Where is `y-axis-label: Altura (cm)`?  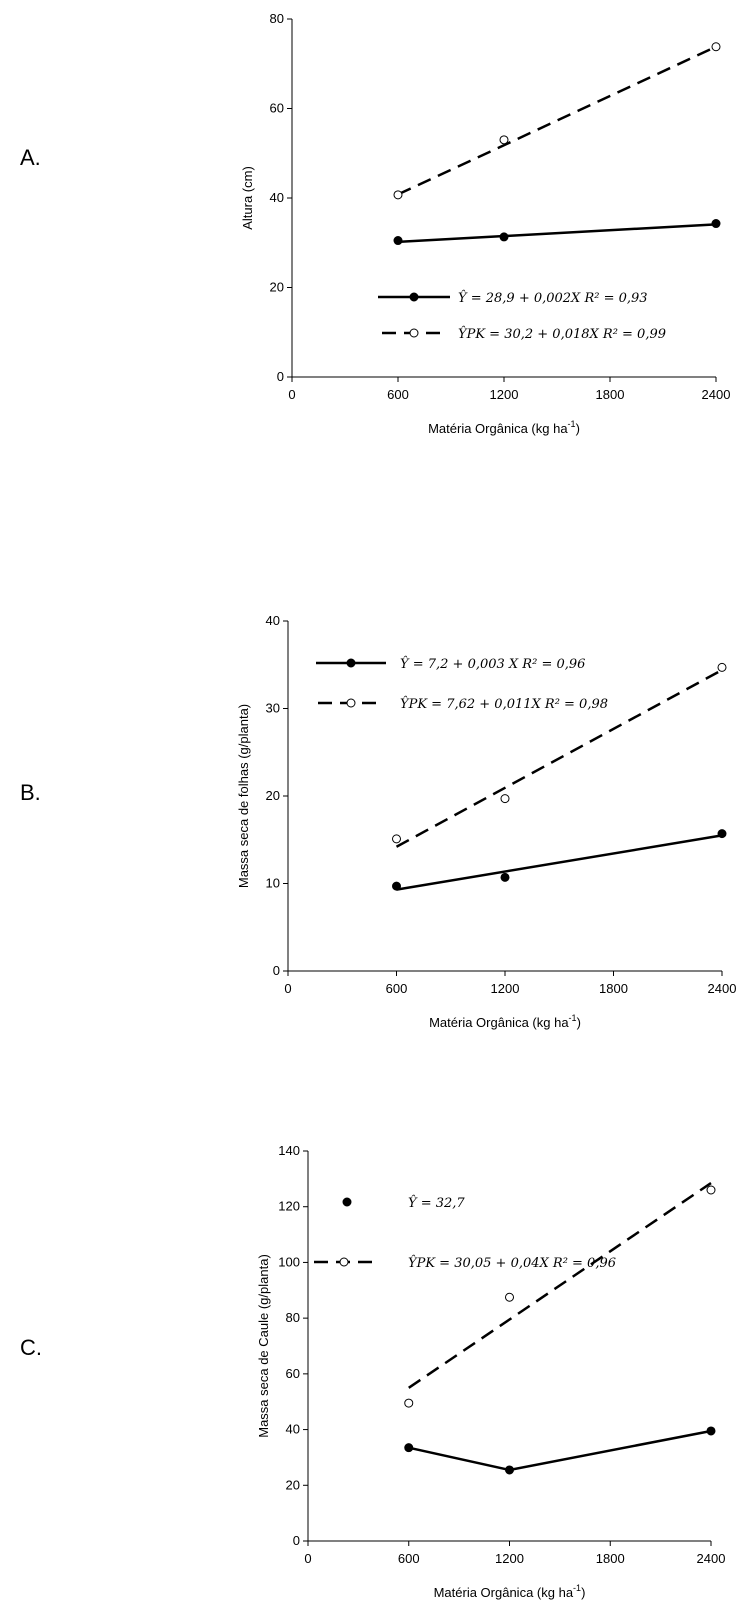
y-axis-label: Altura (cm) is located at coordinates (247, 198).